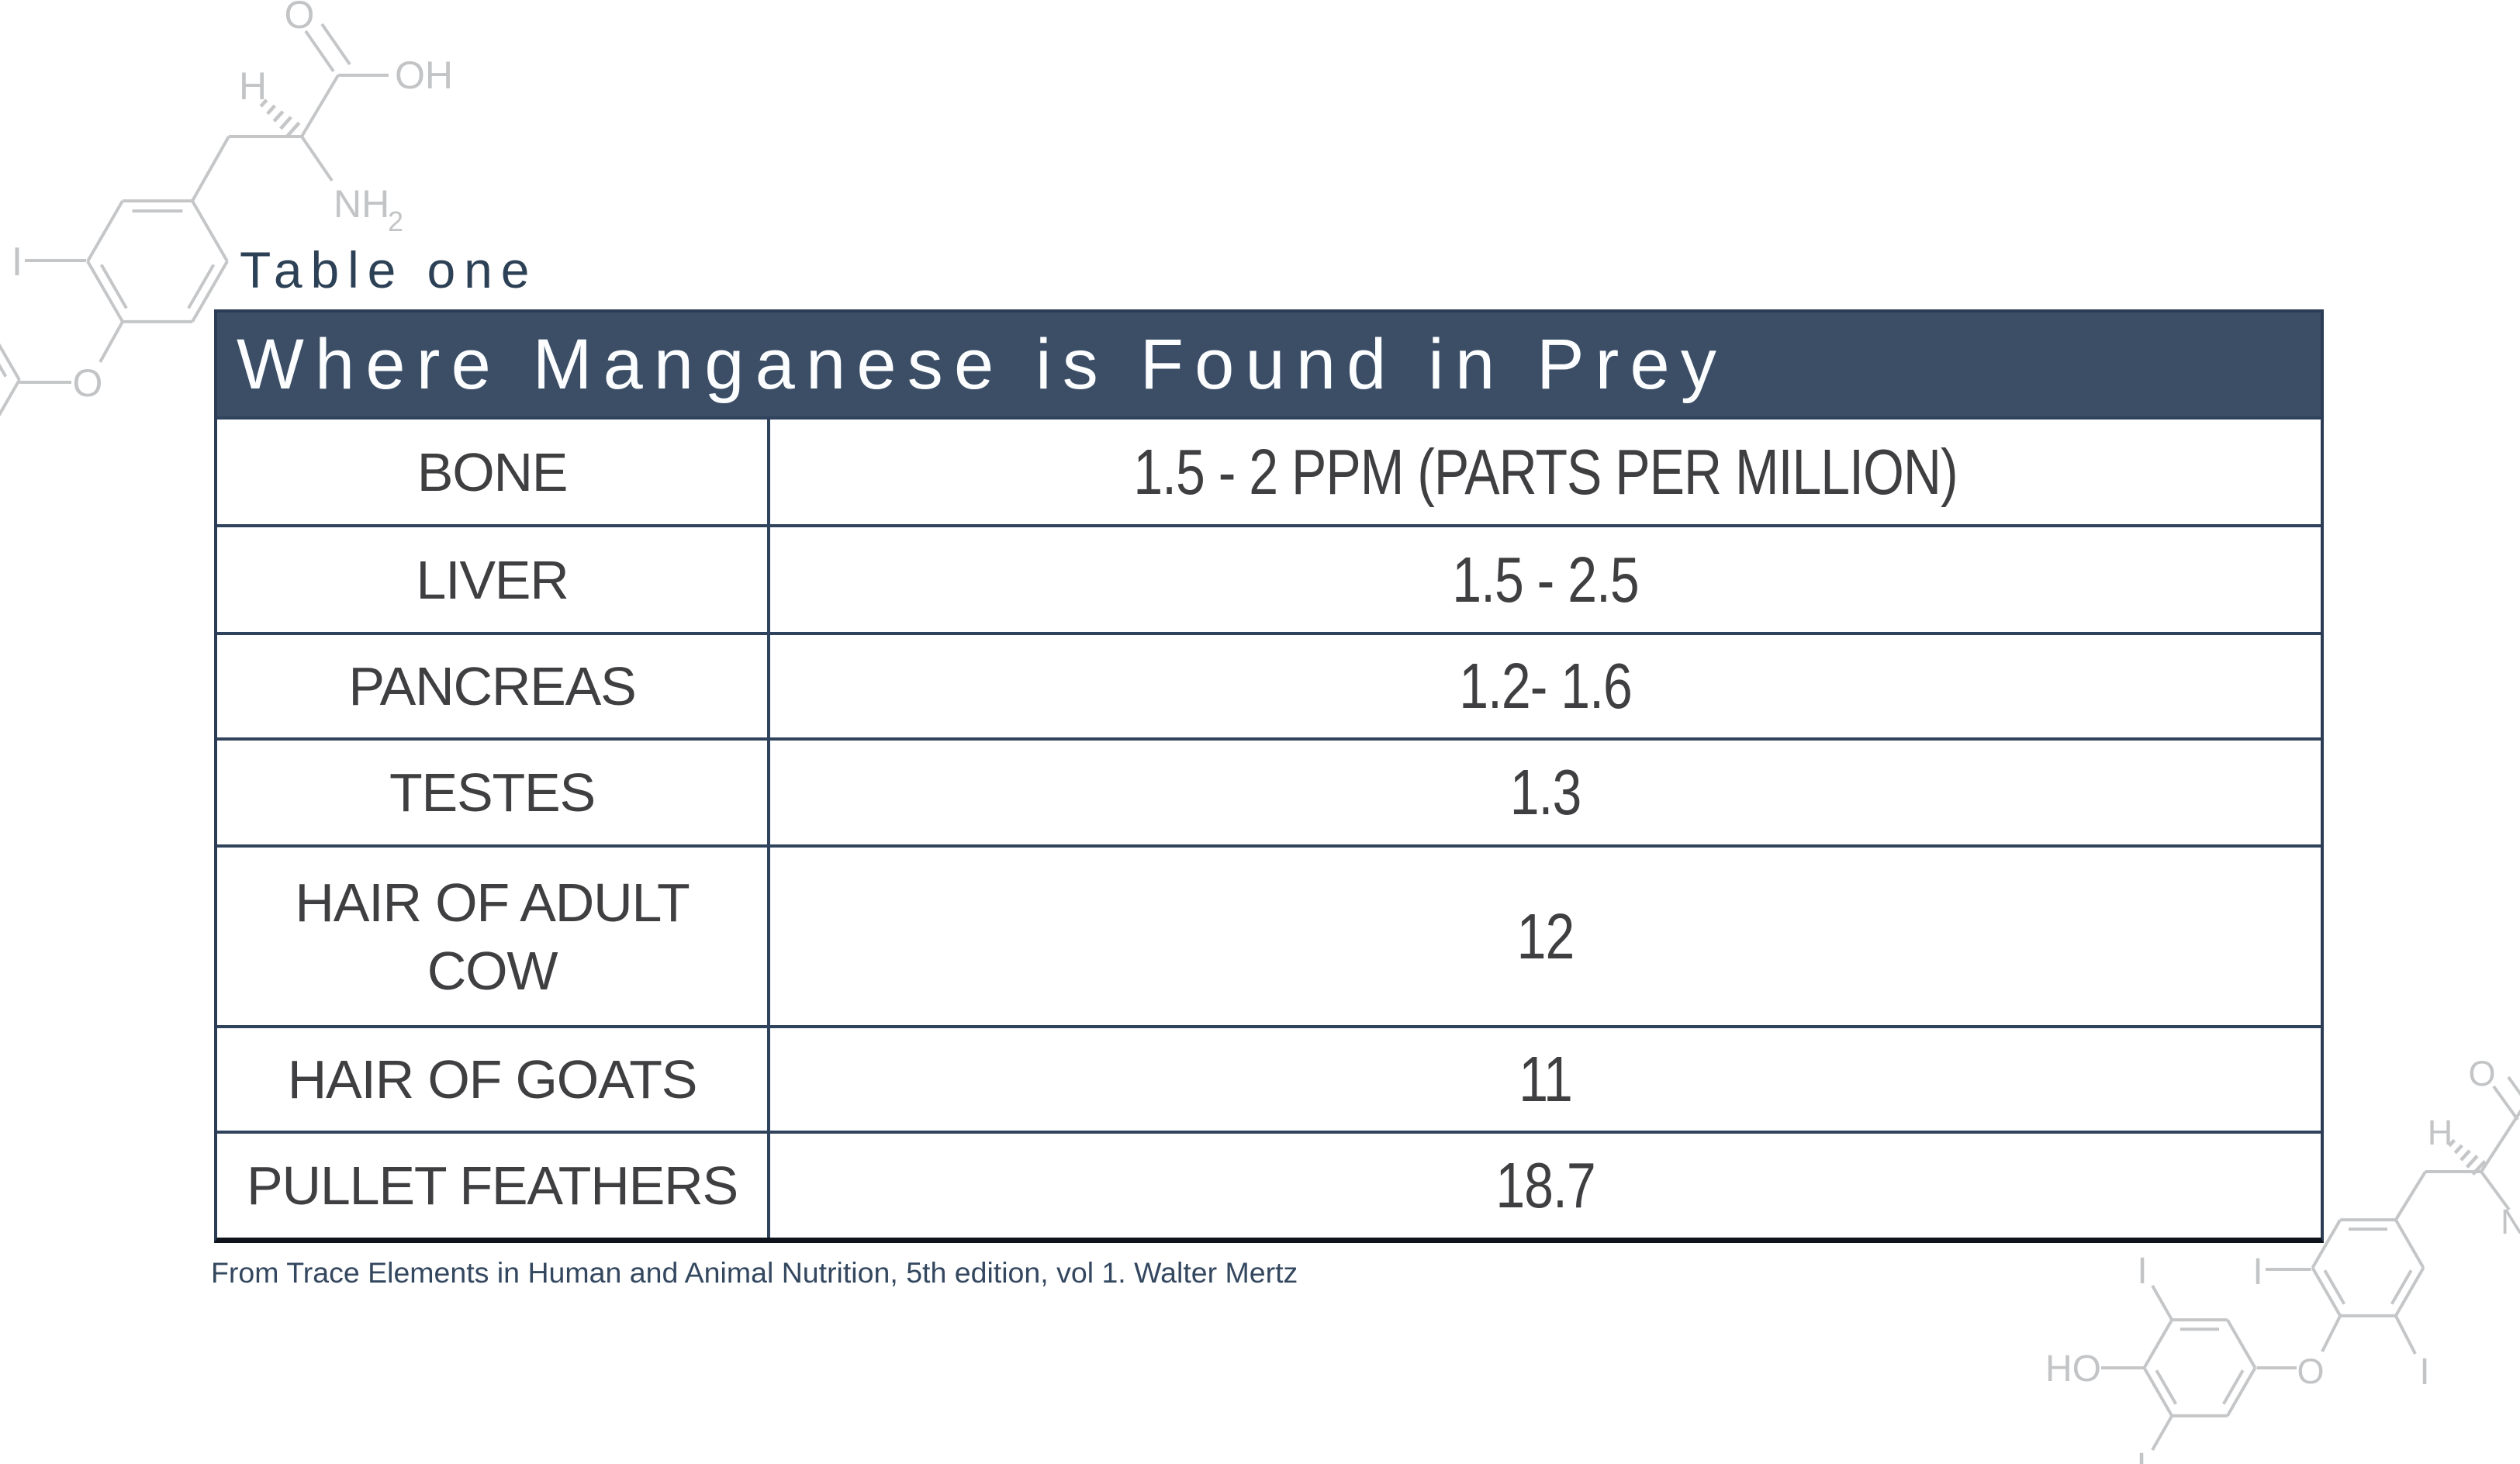 The image size is (2520, 1464). I want to click on svg-text: 2, so click(396, 221).